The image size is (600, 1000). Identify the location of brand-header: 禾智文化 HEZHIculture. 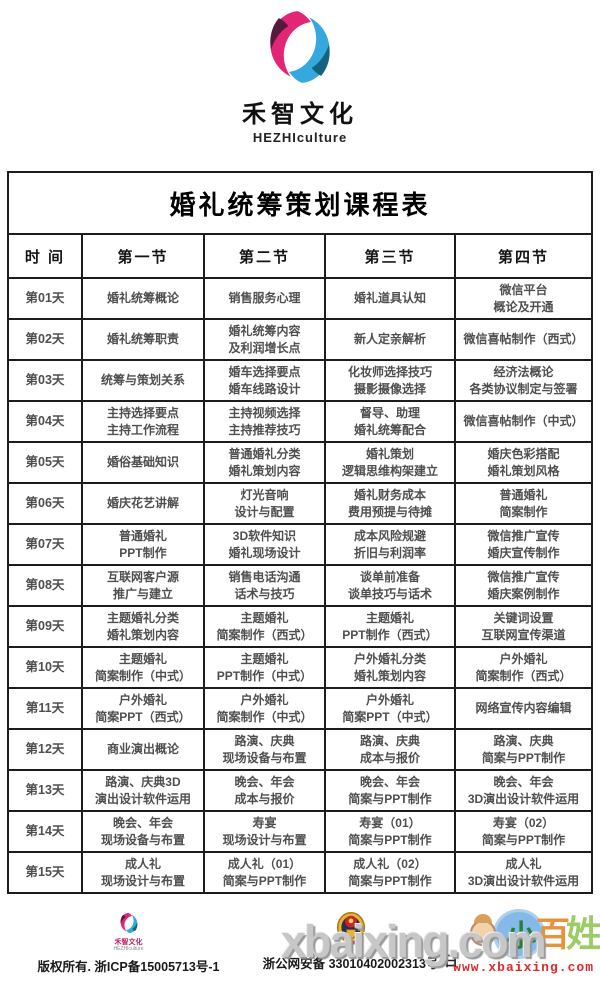
(300, 72).